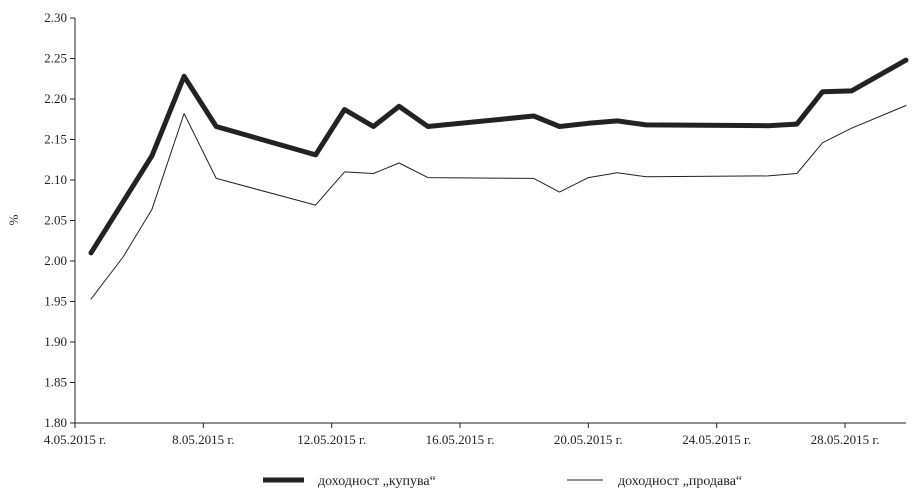 This screenshot has height=489, width=921. Describe the element at coordinates (55, 98) in the screenshot. I see `y-tick-label: 2.20` at that location.